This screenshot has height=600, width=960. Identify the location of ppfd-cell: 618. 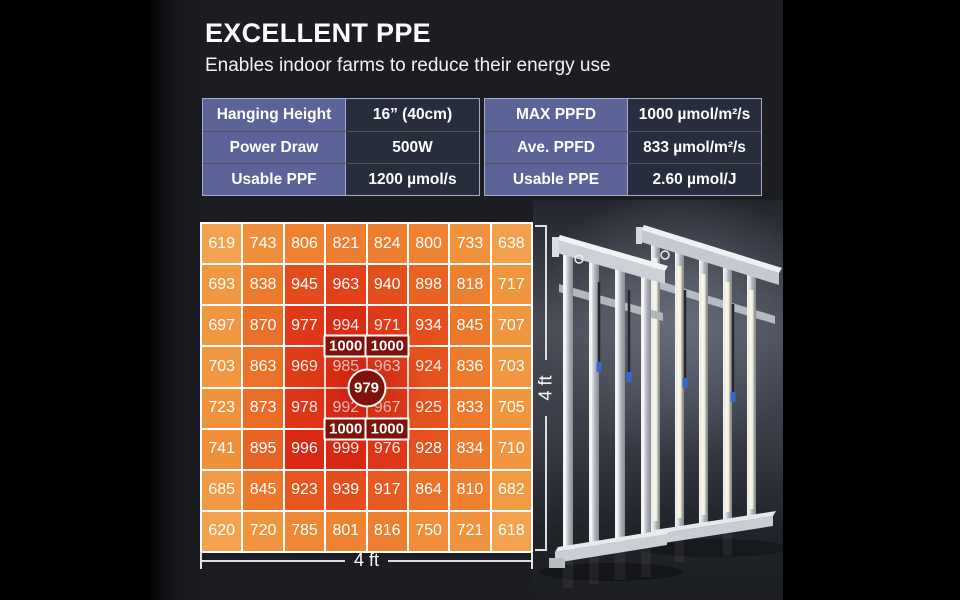
(511, 531).